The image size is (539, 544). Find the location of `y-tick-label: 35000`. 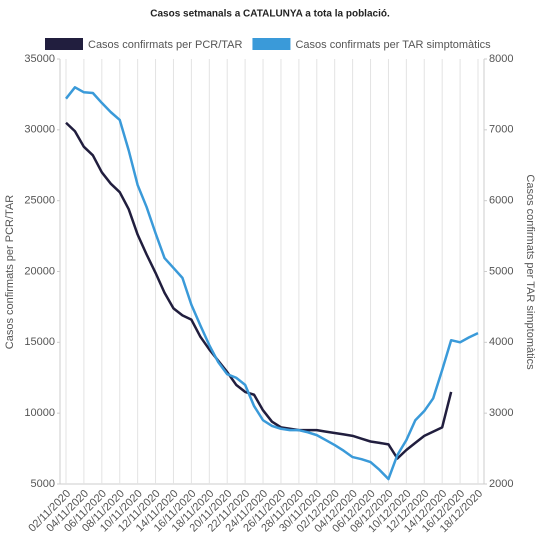

y-tick-label: 35000 is located at coordinates (39, 59).